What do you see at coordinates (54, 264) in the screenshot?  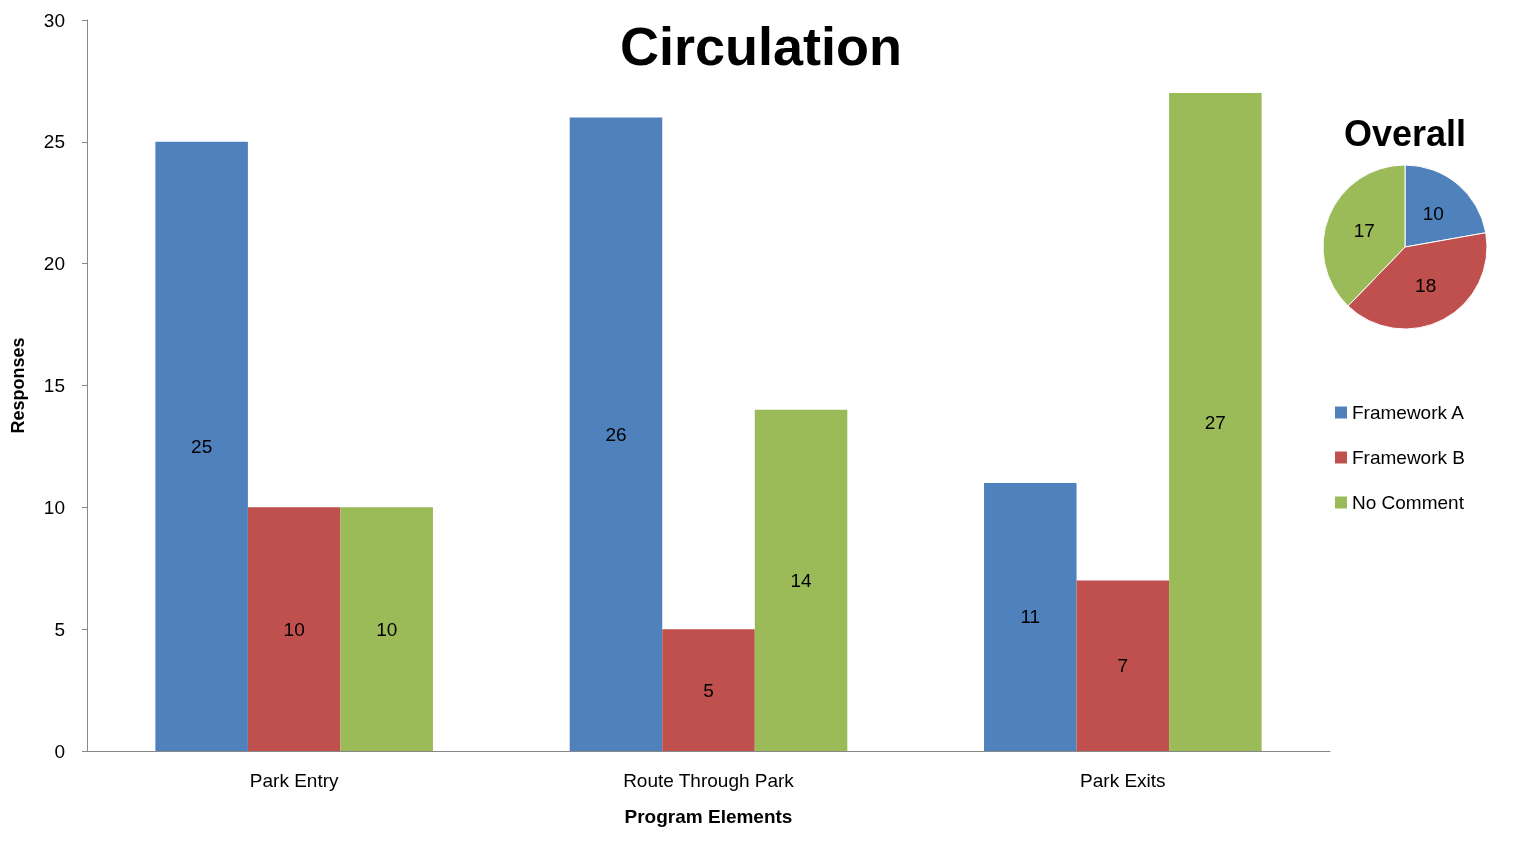 I see `y-tick-label: 20` at bounding box center [54, 264].